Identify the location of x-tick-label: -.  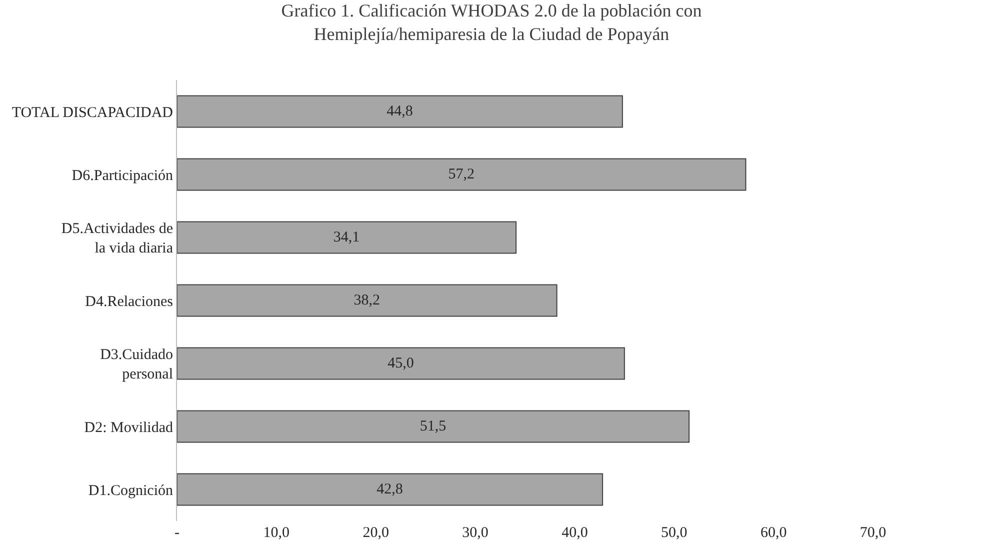
(177, 533).